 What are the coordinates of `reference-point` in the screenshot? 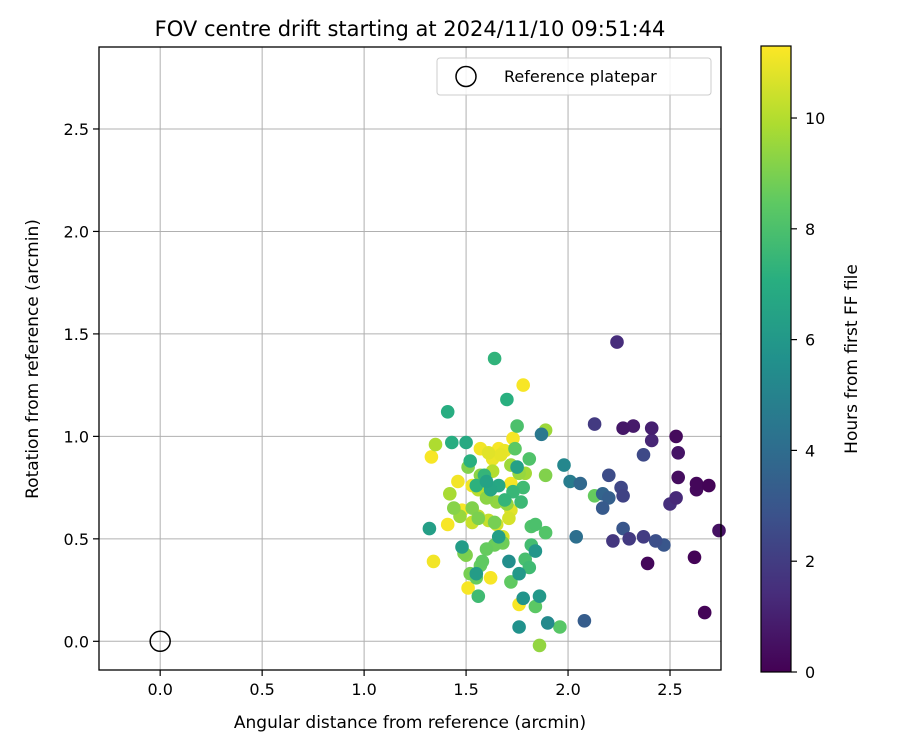 It's located at (160, 641).